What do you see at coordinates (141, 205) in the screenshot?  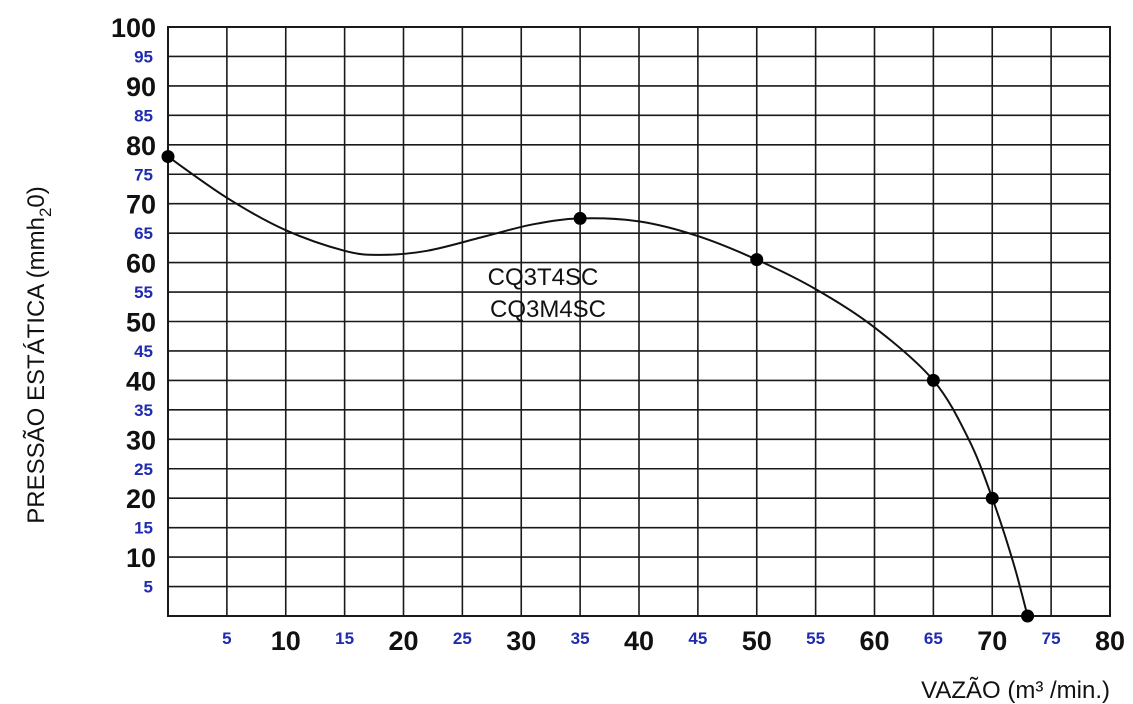 I see `y-tick-label-70: 70` at bounding box center [141, 205].